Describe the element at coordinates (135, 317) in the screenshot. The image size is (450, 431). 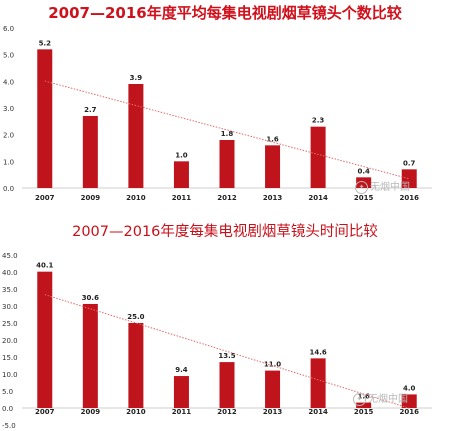
I see `data-label: 25.0` at that location.